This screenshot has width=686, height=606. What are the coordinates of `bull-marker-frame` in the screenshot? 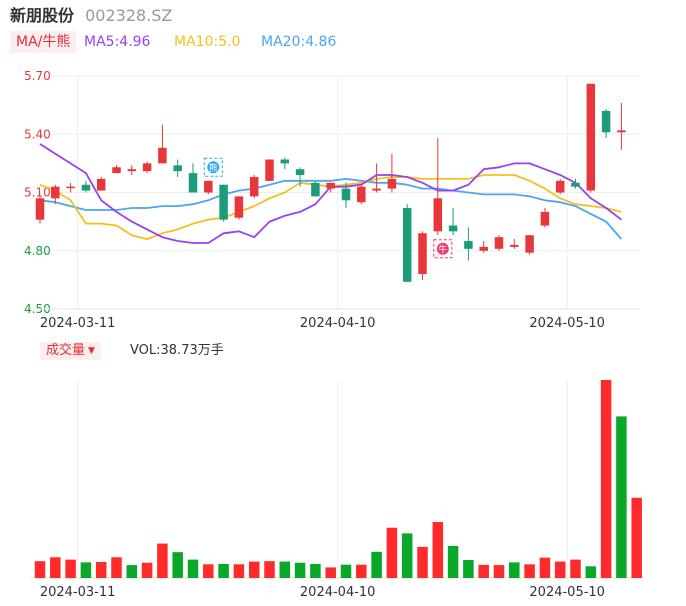 It's located at (443, 249).